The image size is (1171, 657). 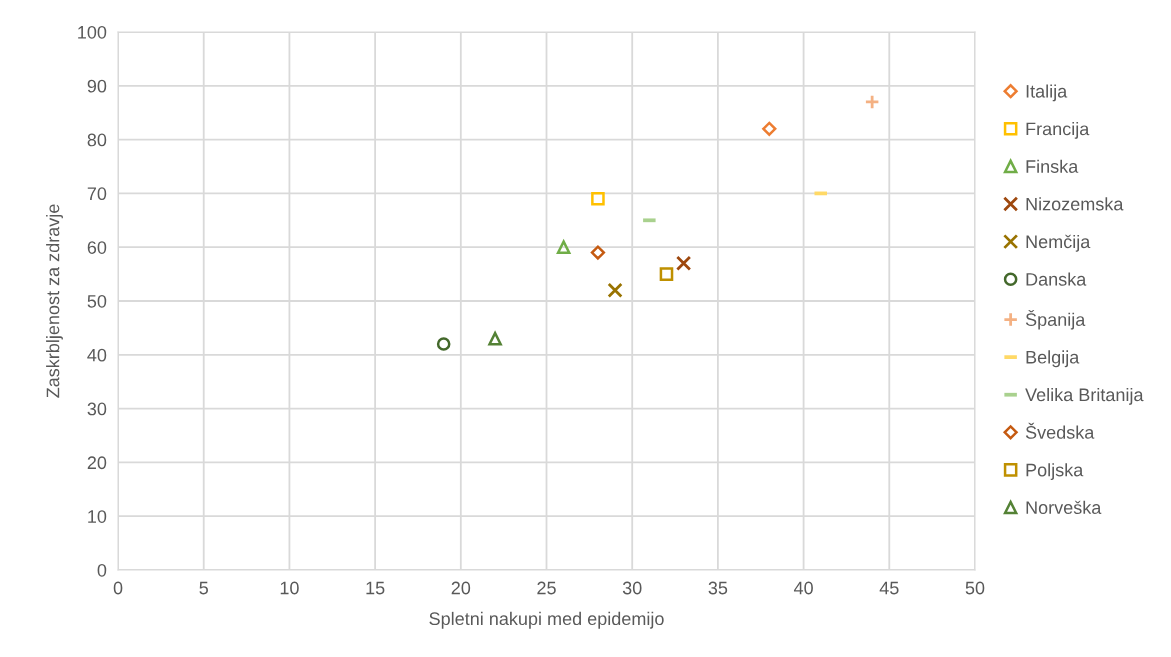 What do you see at coordinates (461, 588) in the screenshot?
I see `x-tick-label: 20` at bounding box center [461, 588].